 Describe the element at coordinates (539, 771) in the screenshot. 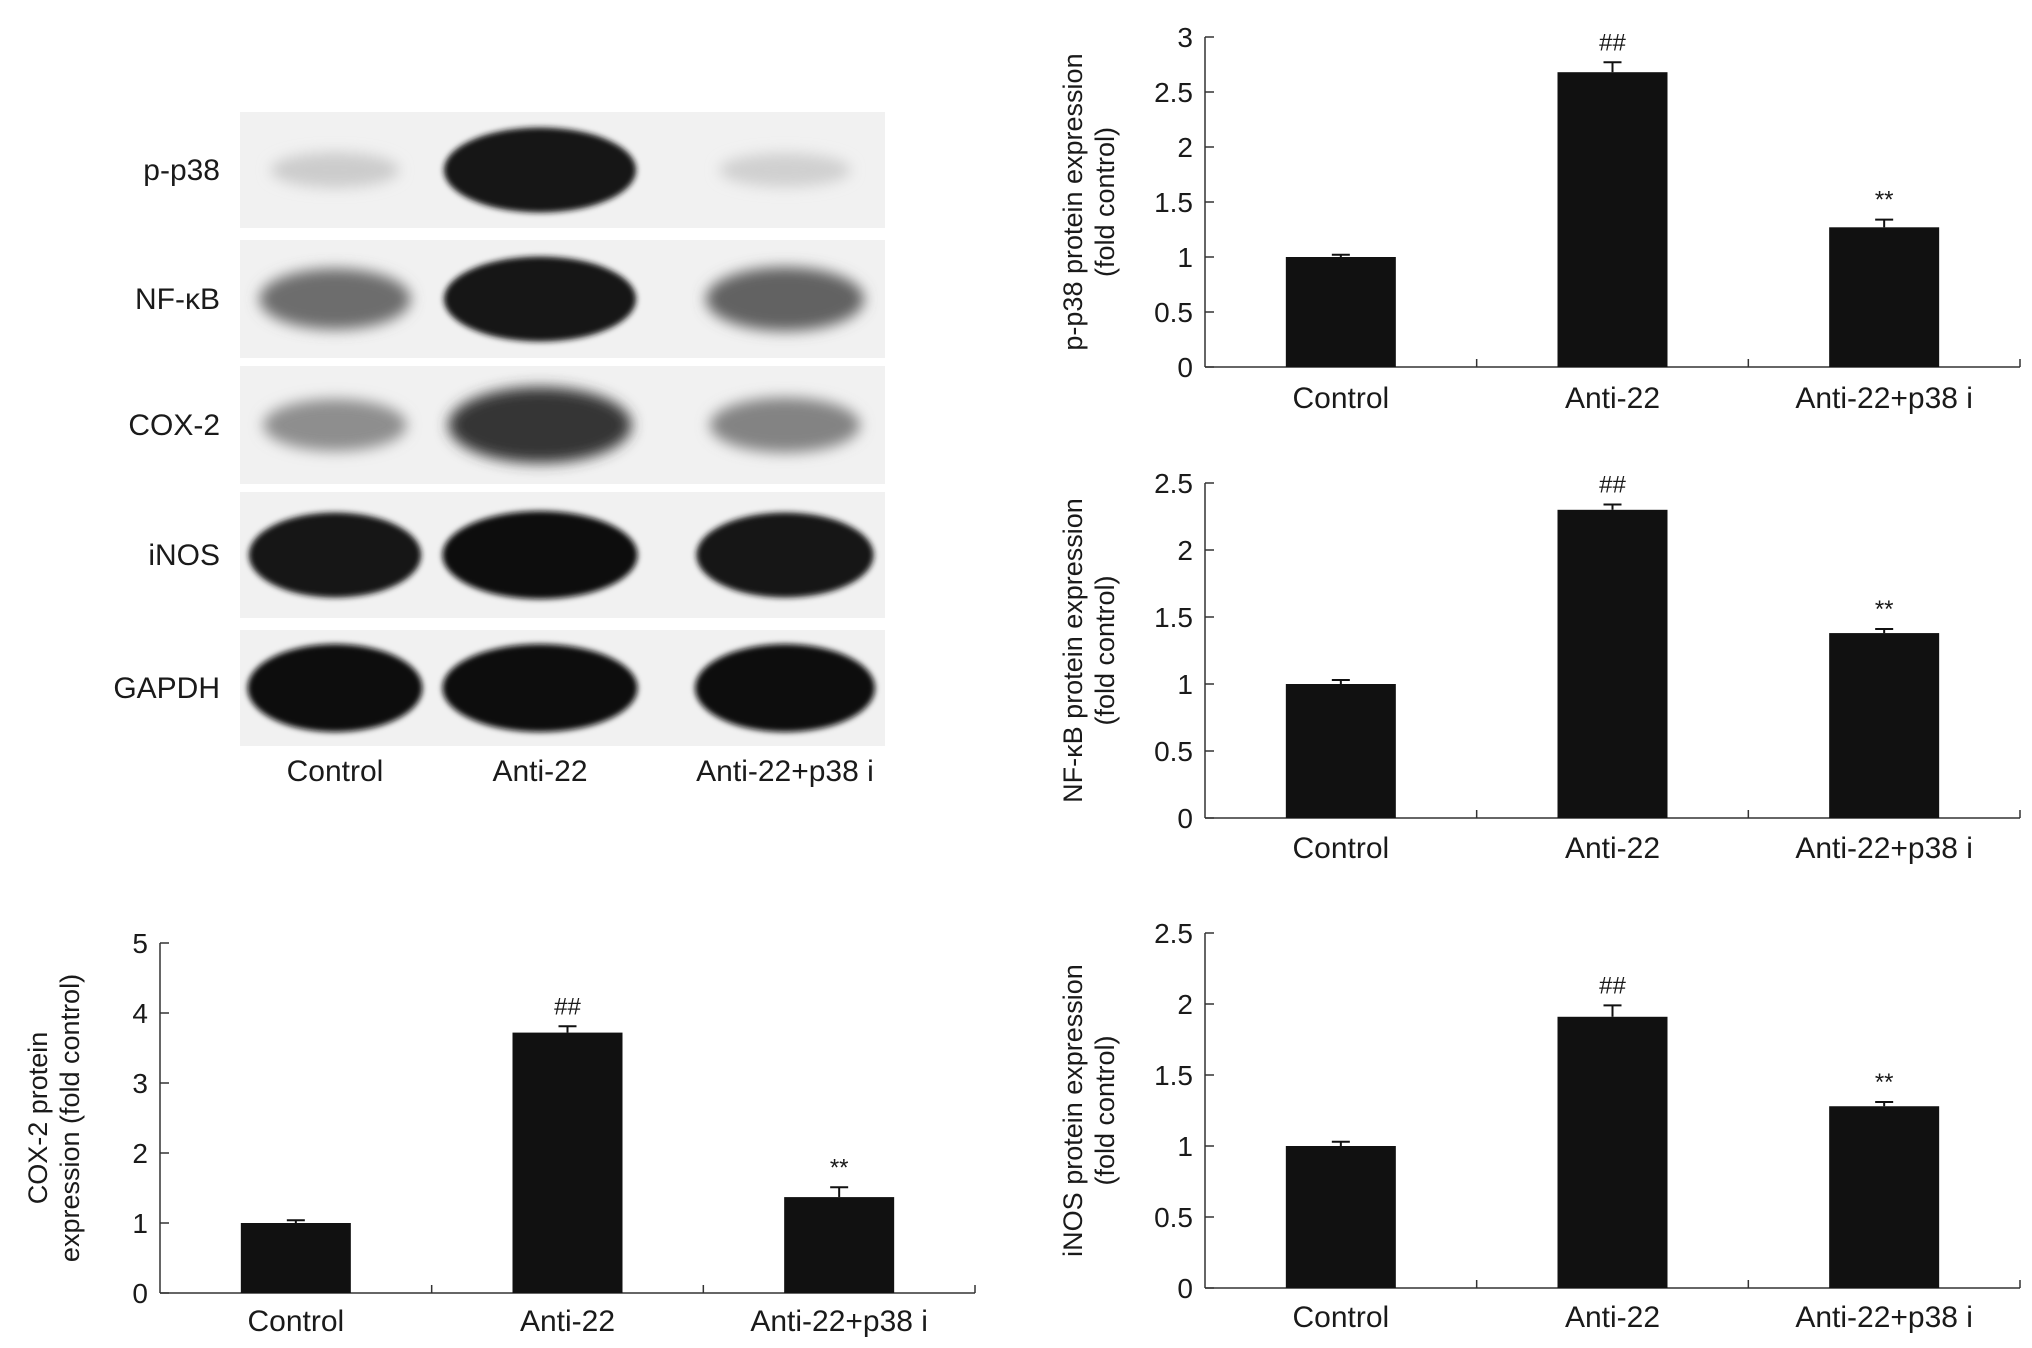

I see `blot-lane-label: Anti-22` at that location.